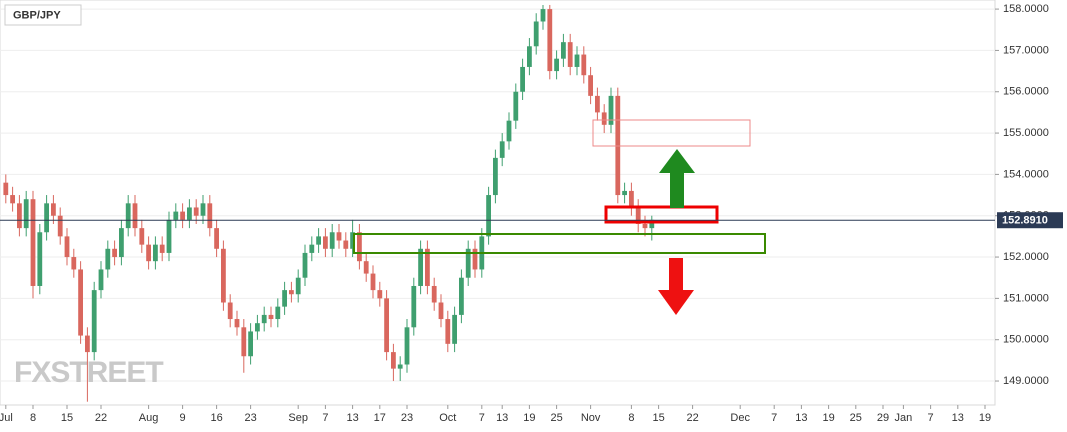 This screenshot has height=432, width=1067. I want to click on x-tick-label: Nov, so click(591, 418).